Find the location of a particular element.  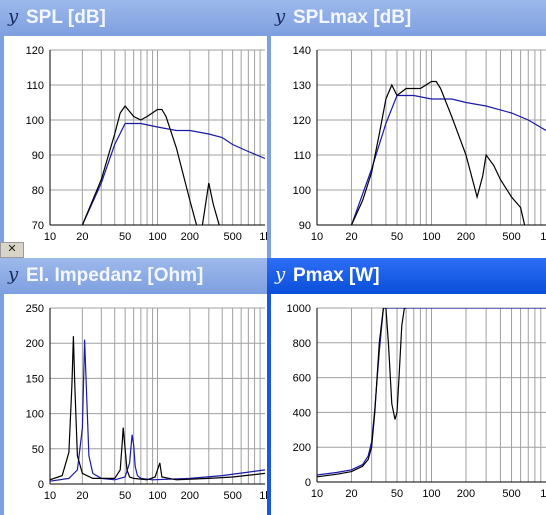

y-tick-label: 140 is located at coordinates (302, 51).